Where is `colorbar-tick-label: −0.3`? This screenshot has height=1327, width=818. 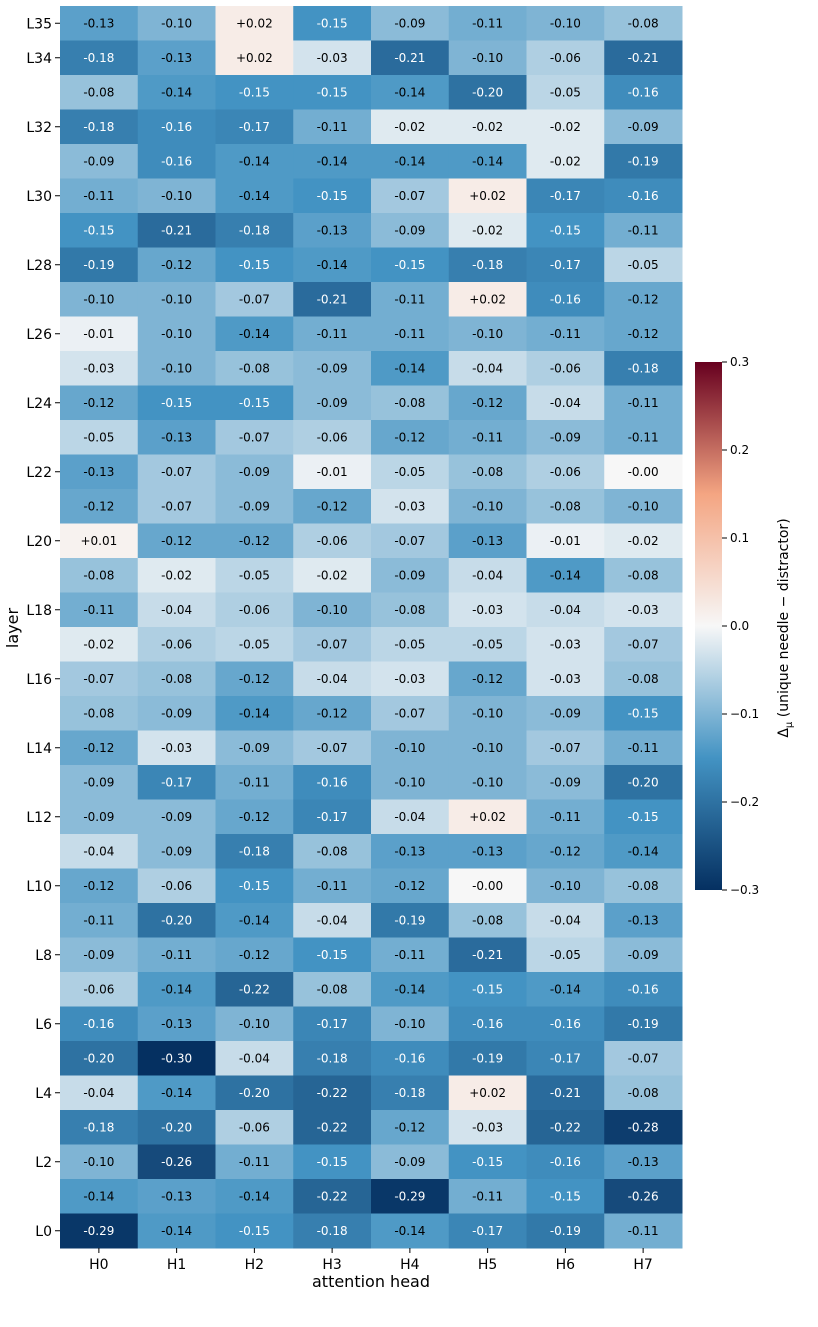 colorbar-tick-label: −0.3 is located at coordinates (744, 890).